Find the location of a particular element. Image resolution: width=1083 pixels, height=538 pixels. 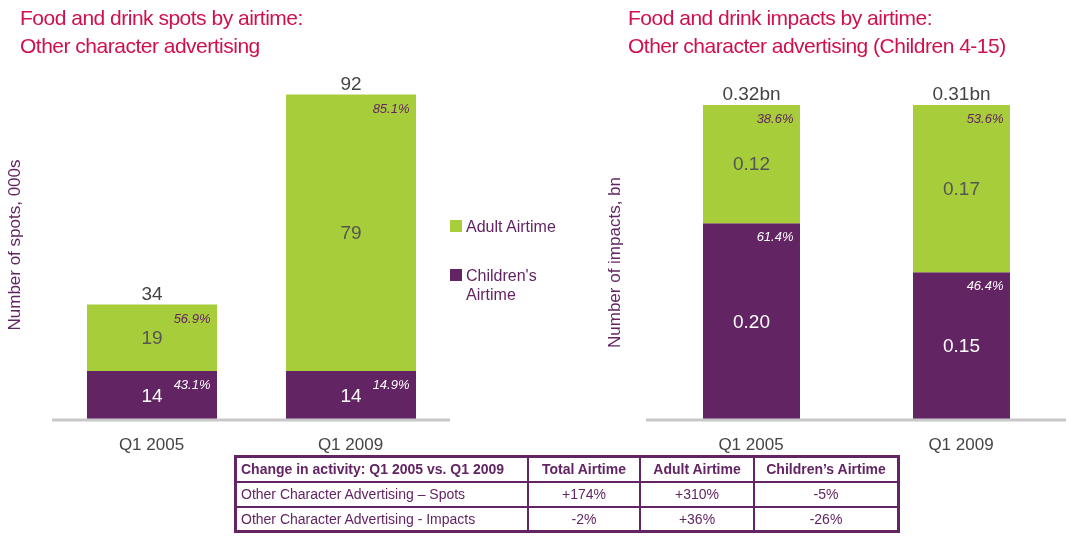

text: Other Character Advertising – Spots is located at coordinates (381, 494).